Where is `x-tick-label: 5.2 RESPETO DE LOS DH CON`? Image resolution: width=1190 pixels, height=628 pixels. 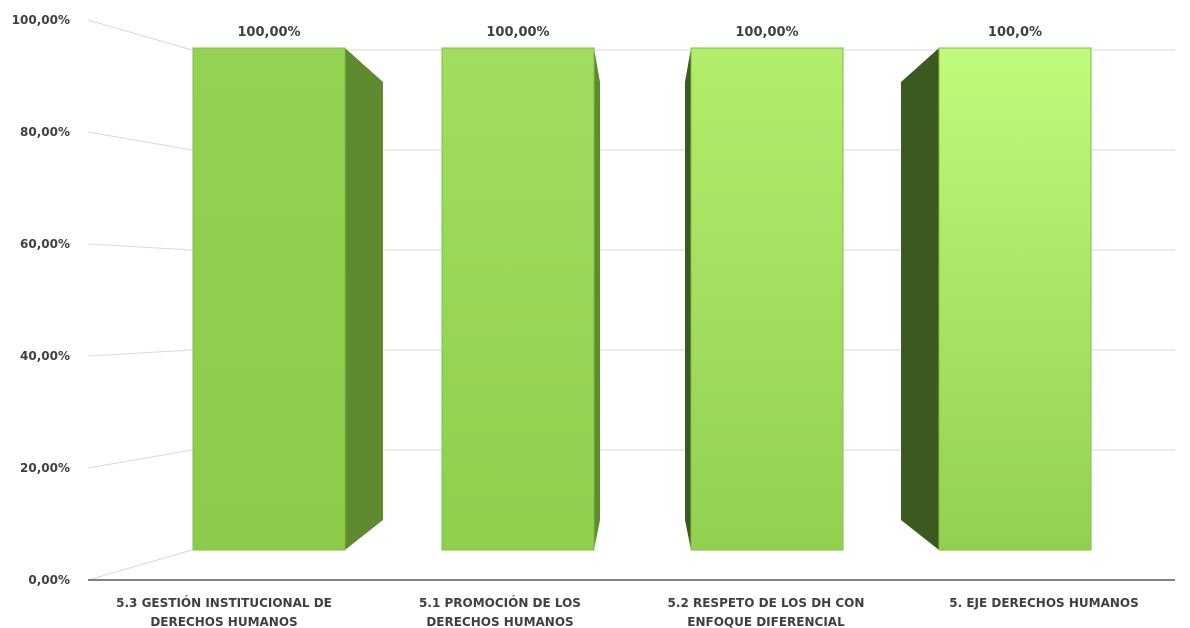
x-tick-label: 5.2 RESPETO DE LOS DH CON is located at coordinates (766, 603).